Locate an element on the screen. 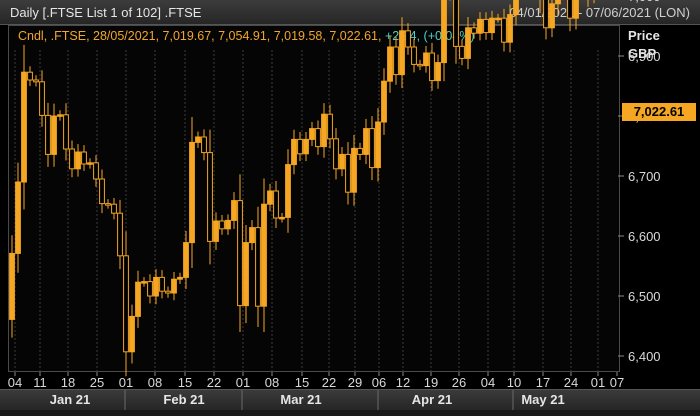 This screenshot has height=416, width=700. y-tick-label: 6,600 is located at coordinates (644, 236).